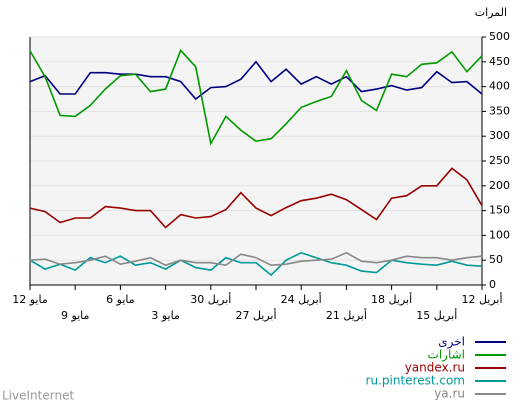 Image resolution: width=520 pixels, height=405 pixels. Describe the element at coordinates (451, 342) in the screenshot. I see `legend-label: اخرى` at that location.